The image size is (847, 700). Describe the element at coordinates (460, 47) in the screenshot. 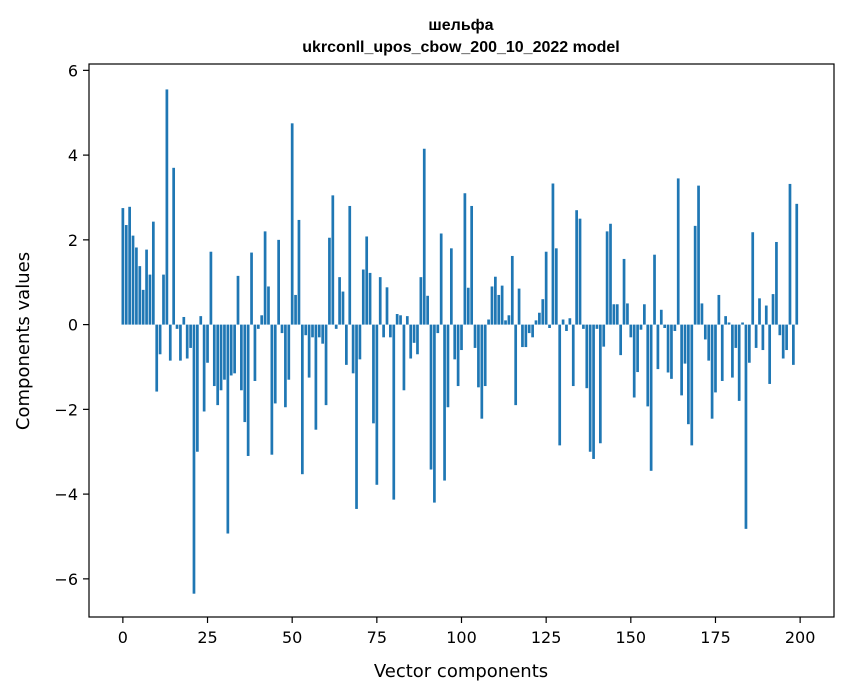

I see `chart-subtitle: ukrconll_upos_cbow_200_10_2022 model` at that location.